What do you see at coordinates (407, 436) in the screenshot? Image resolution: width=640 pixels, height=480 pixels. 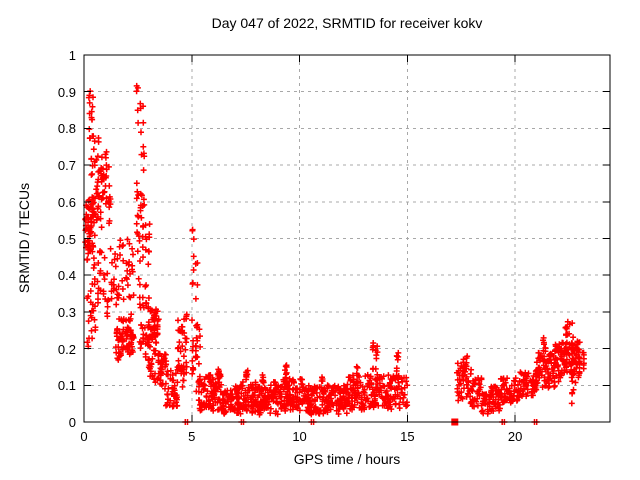 I see `x-tick-label: 15` at bounding box center [407, 436].